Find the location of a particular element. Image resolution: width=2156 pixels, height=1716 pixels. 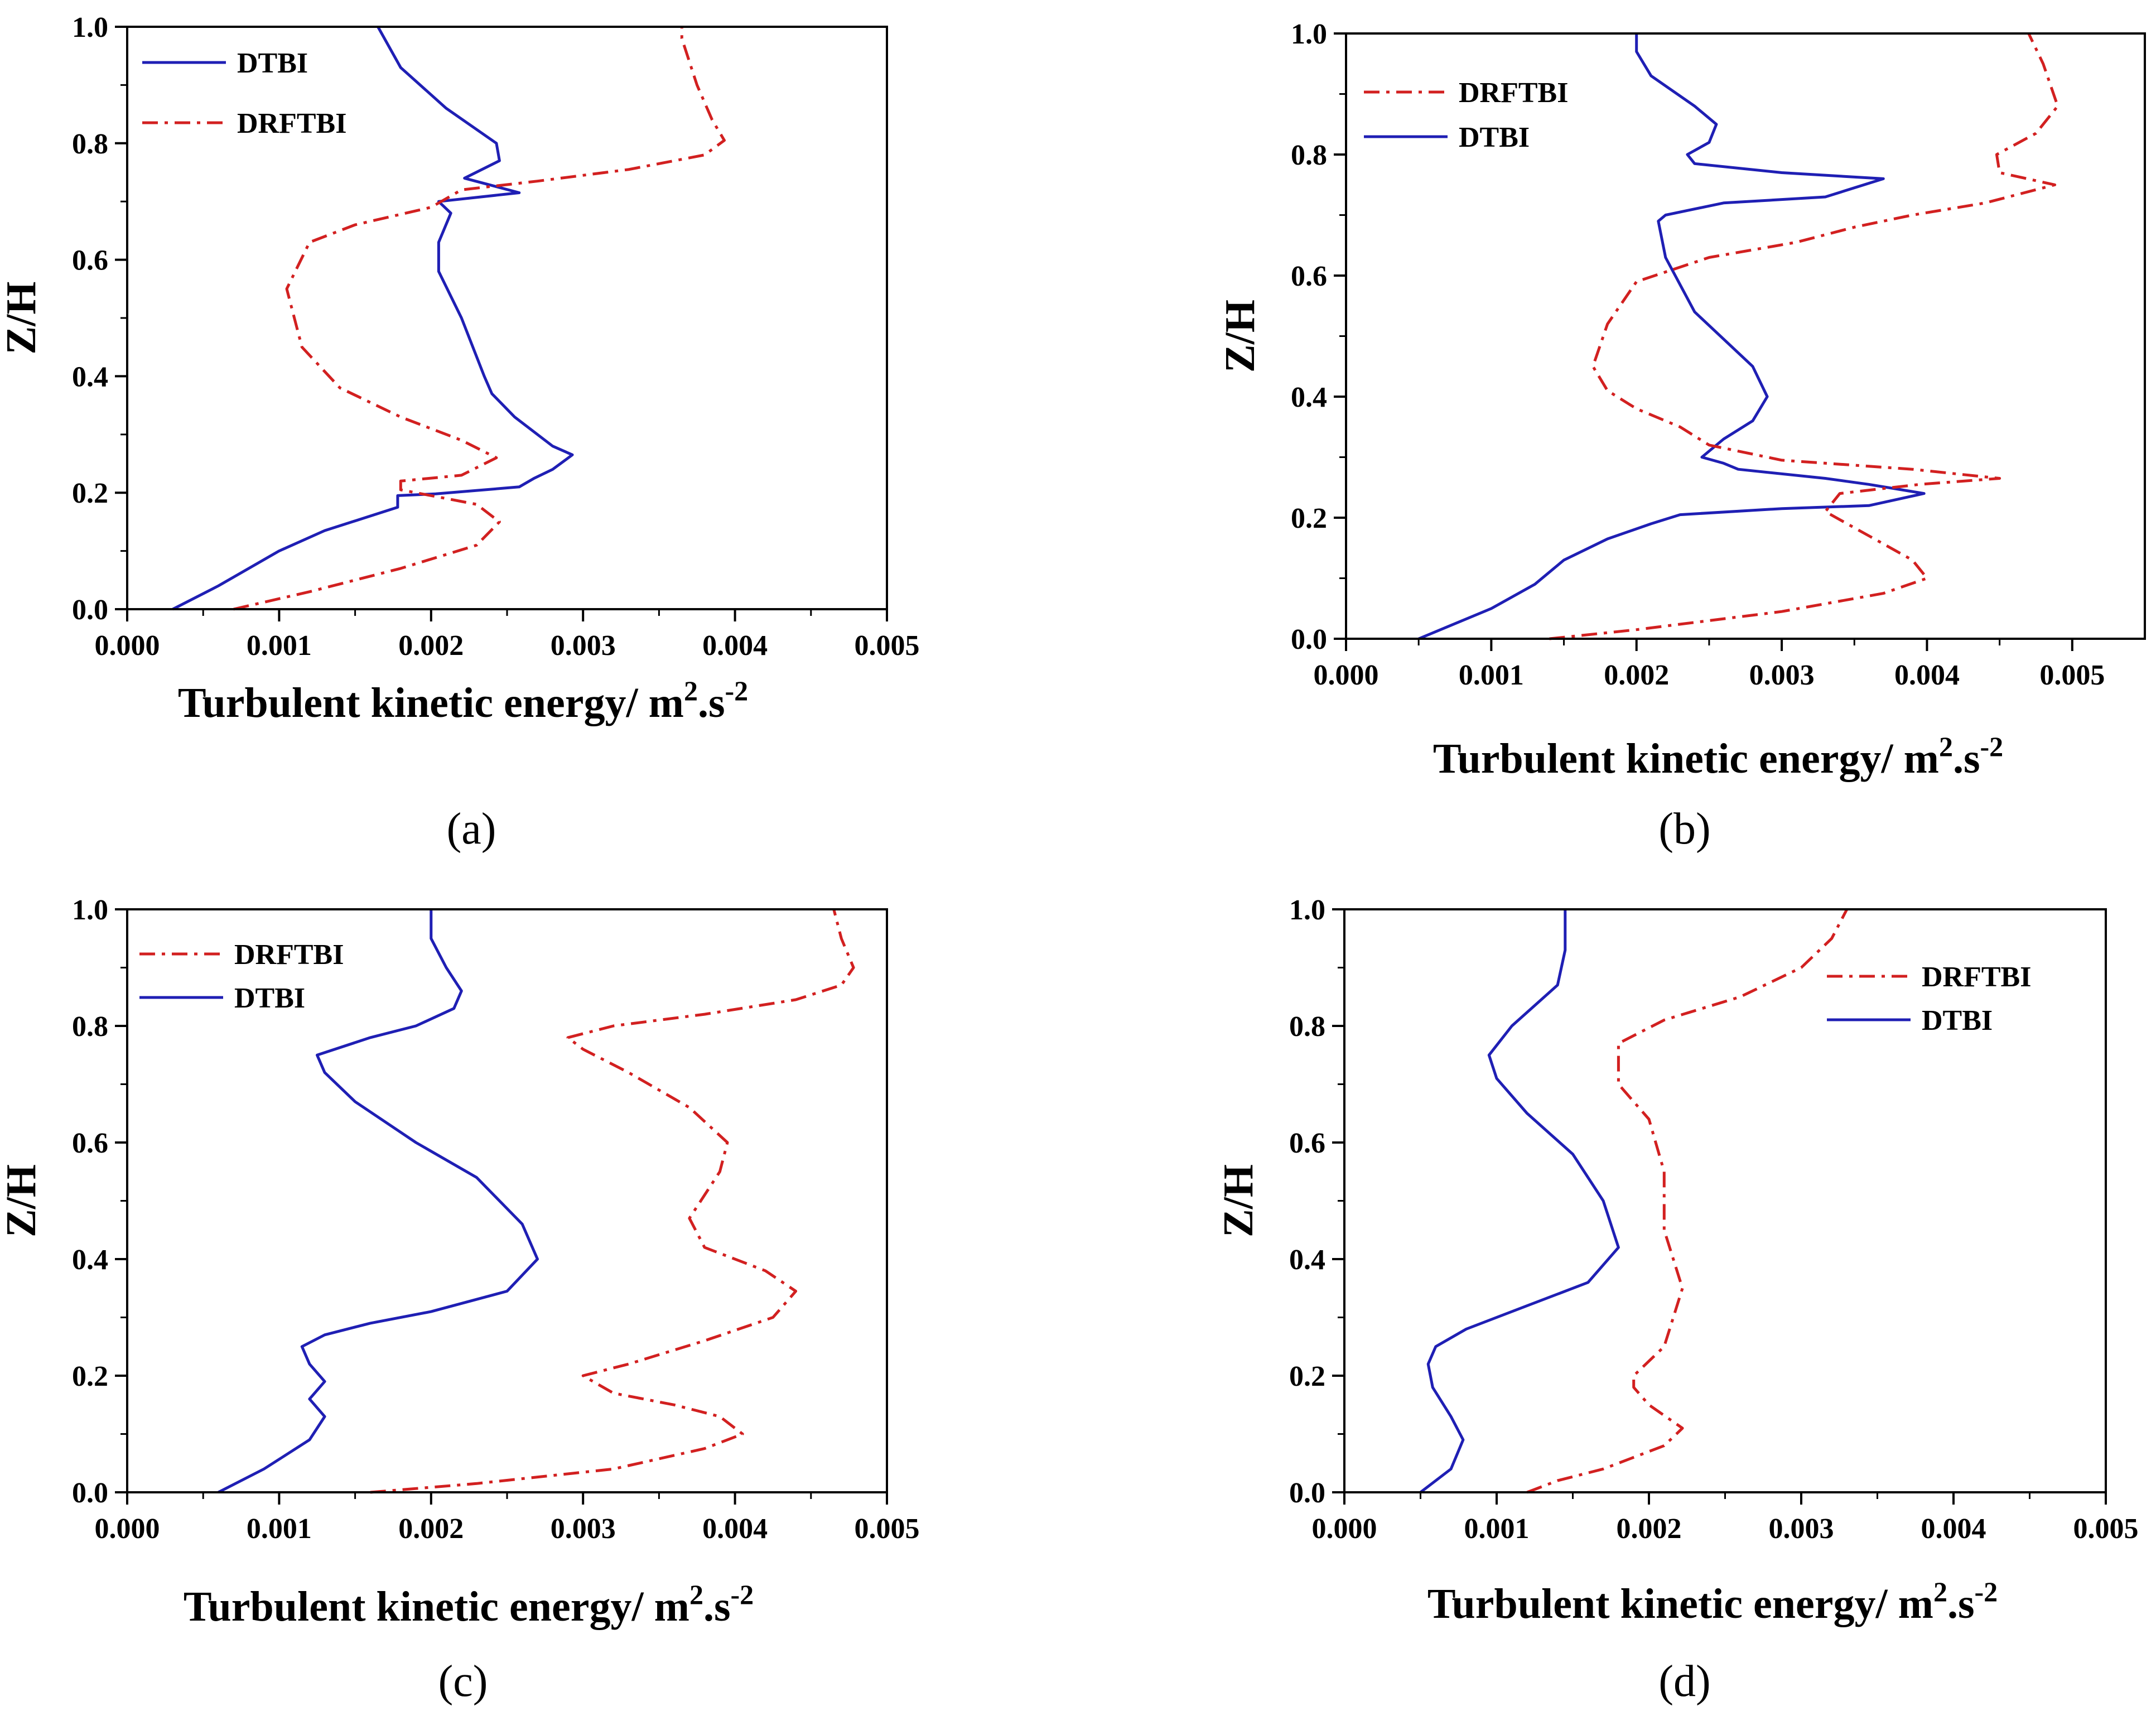

panel-label: (b) is located at coordinates (1684, 829).